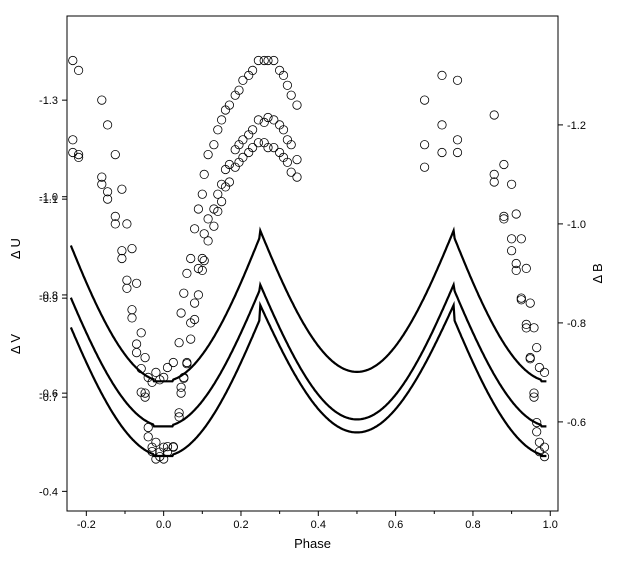 The height and width of the screenshot is (564, 623). Describe the element at coordinates (15, 344) in the screenshot. I see `y-axis-title-V: Δ V` at that location.